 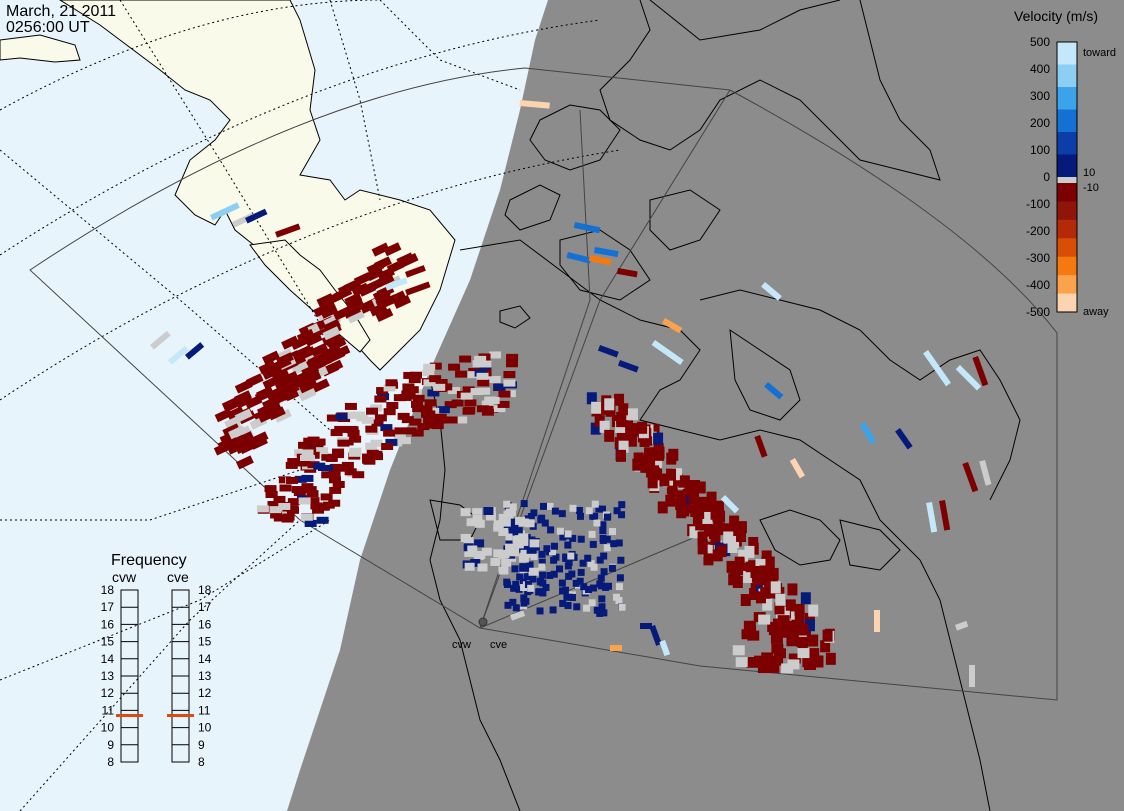 What do you see at coordinates (205, 642) in the screenshot?
I see `frequency-tick-right: 15` at bounding box center [205, 642].